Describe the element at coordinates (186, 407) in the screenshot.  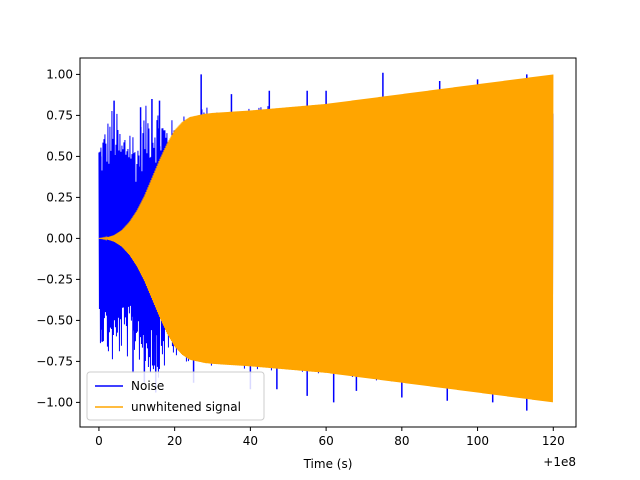
I see `legend-label: unwhitened signal` at that location.